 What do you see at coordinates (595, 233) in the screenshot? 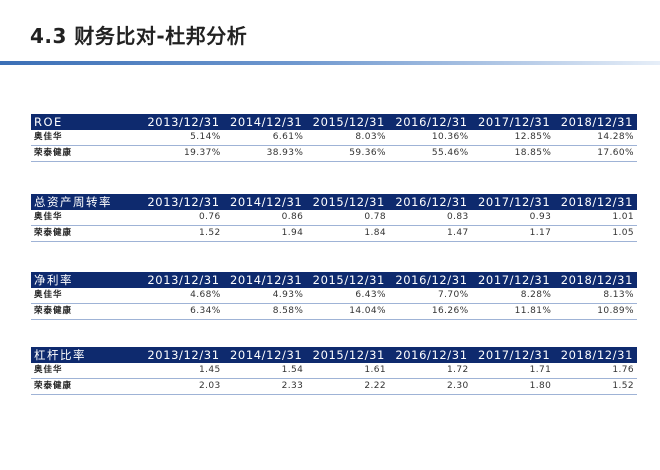
I see `table-cell: 1.05` at bounding box center [595, 233].